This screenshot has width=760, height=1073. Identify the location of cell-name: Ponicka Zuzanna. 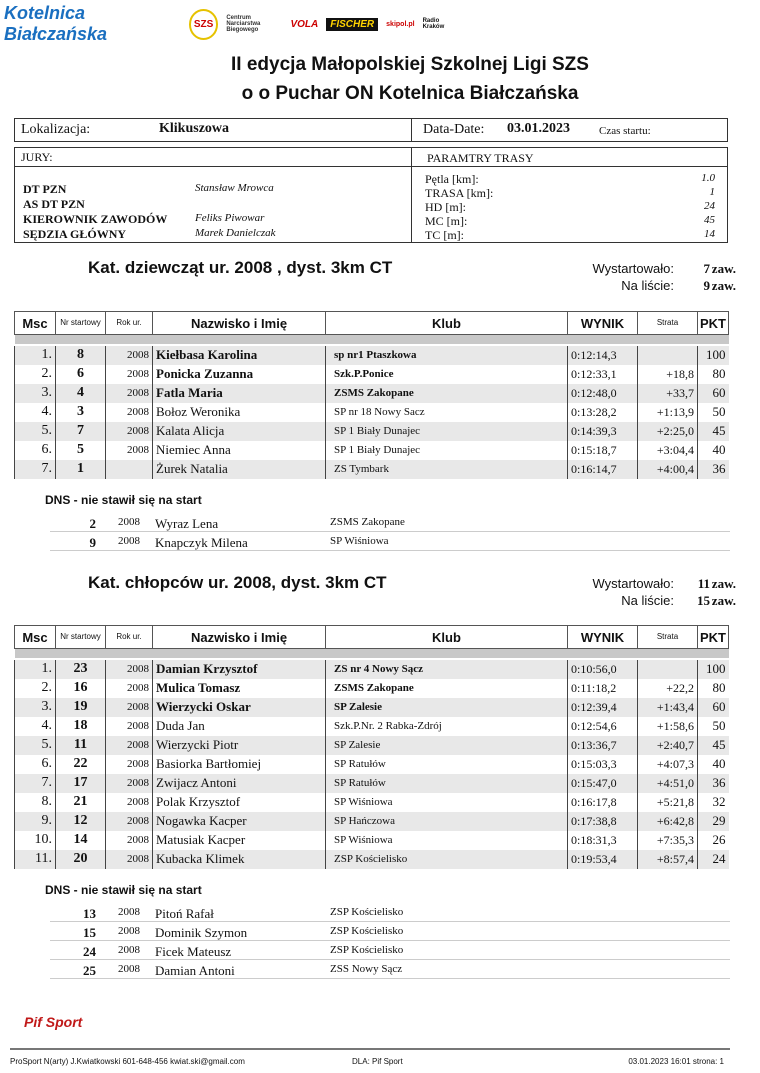
(239, 374).